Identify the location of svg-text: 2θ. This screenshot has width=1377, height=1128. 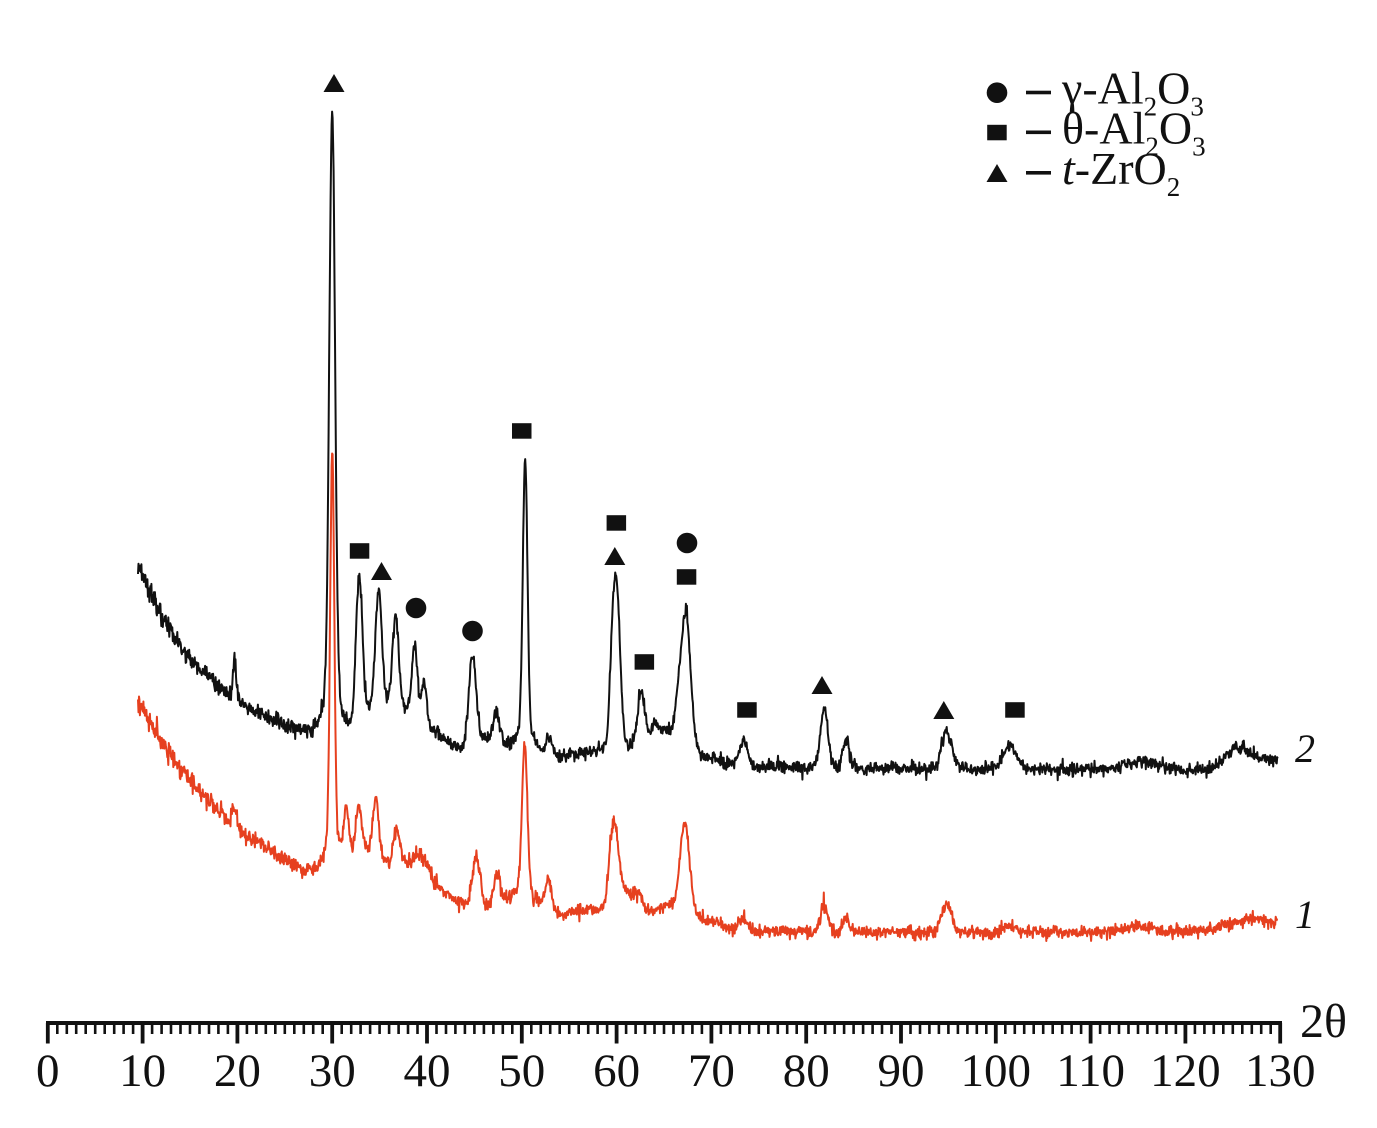
(1323, 1021).